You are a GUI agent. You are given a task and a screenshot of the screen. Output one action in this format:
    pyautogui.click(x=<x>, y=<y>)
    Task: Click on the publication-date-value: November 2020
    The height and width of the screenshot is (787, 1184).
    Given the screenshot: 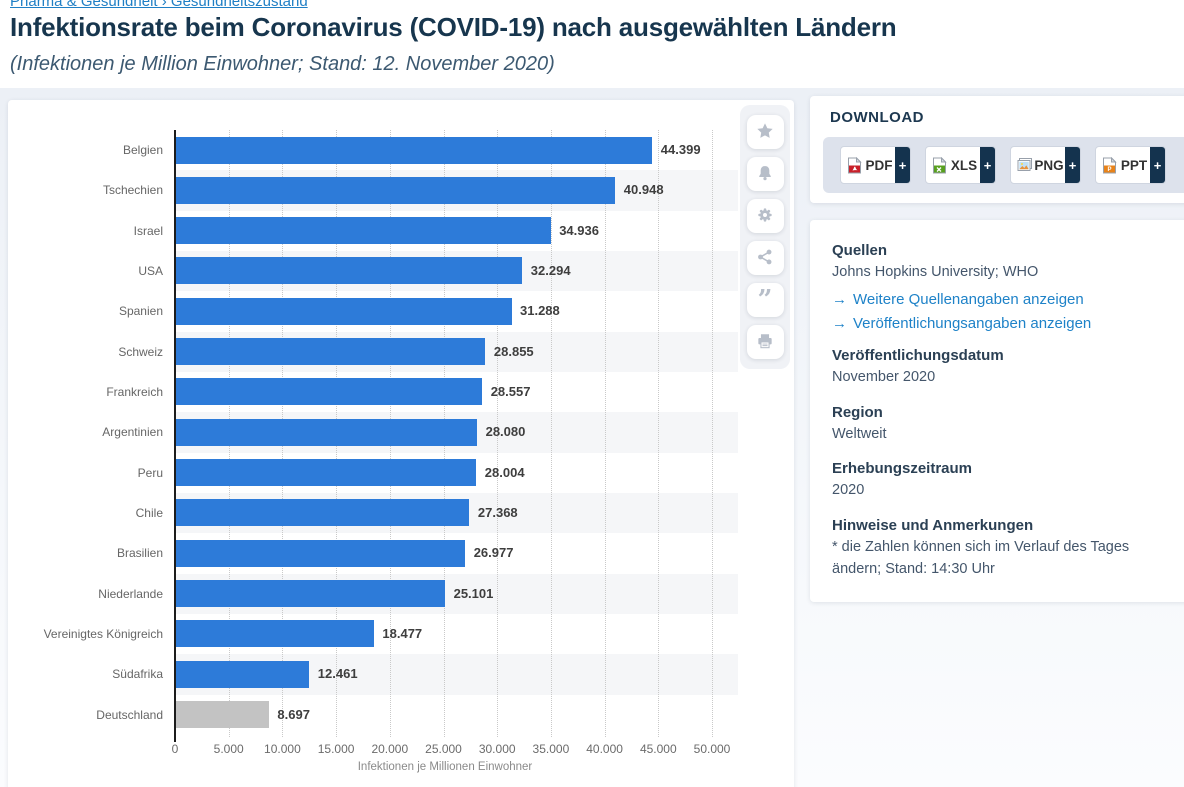 What is the action you would take?
    pyautogui.click(x=884, y=376)
    